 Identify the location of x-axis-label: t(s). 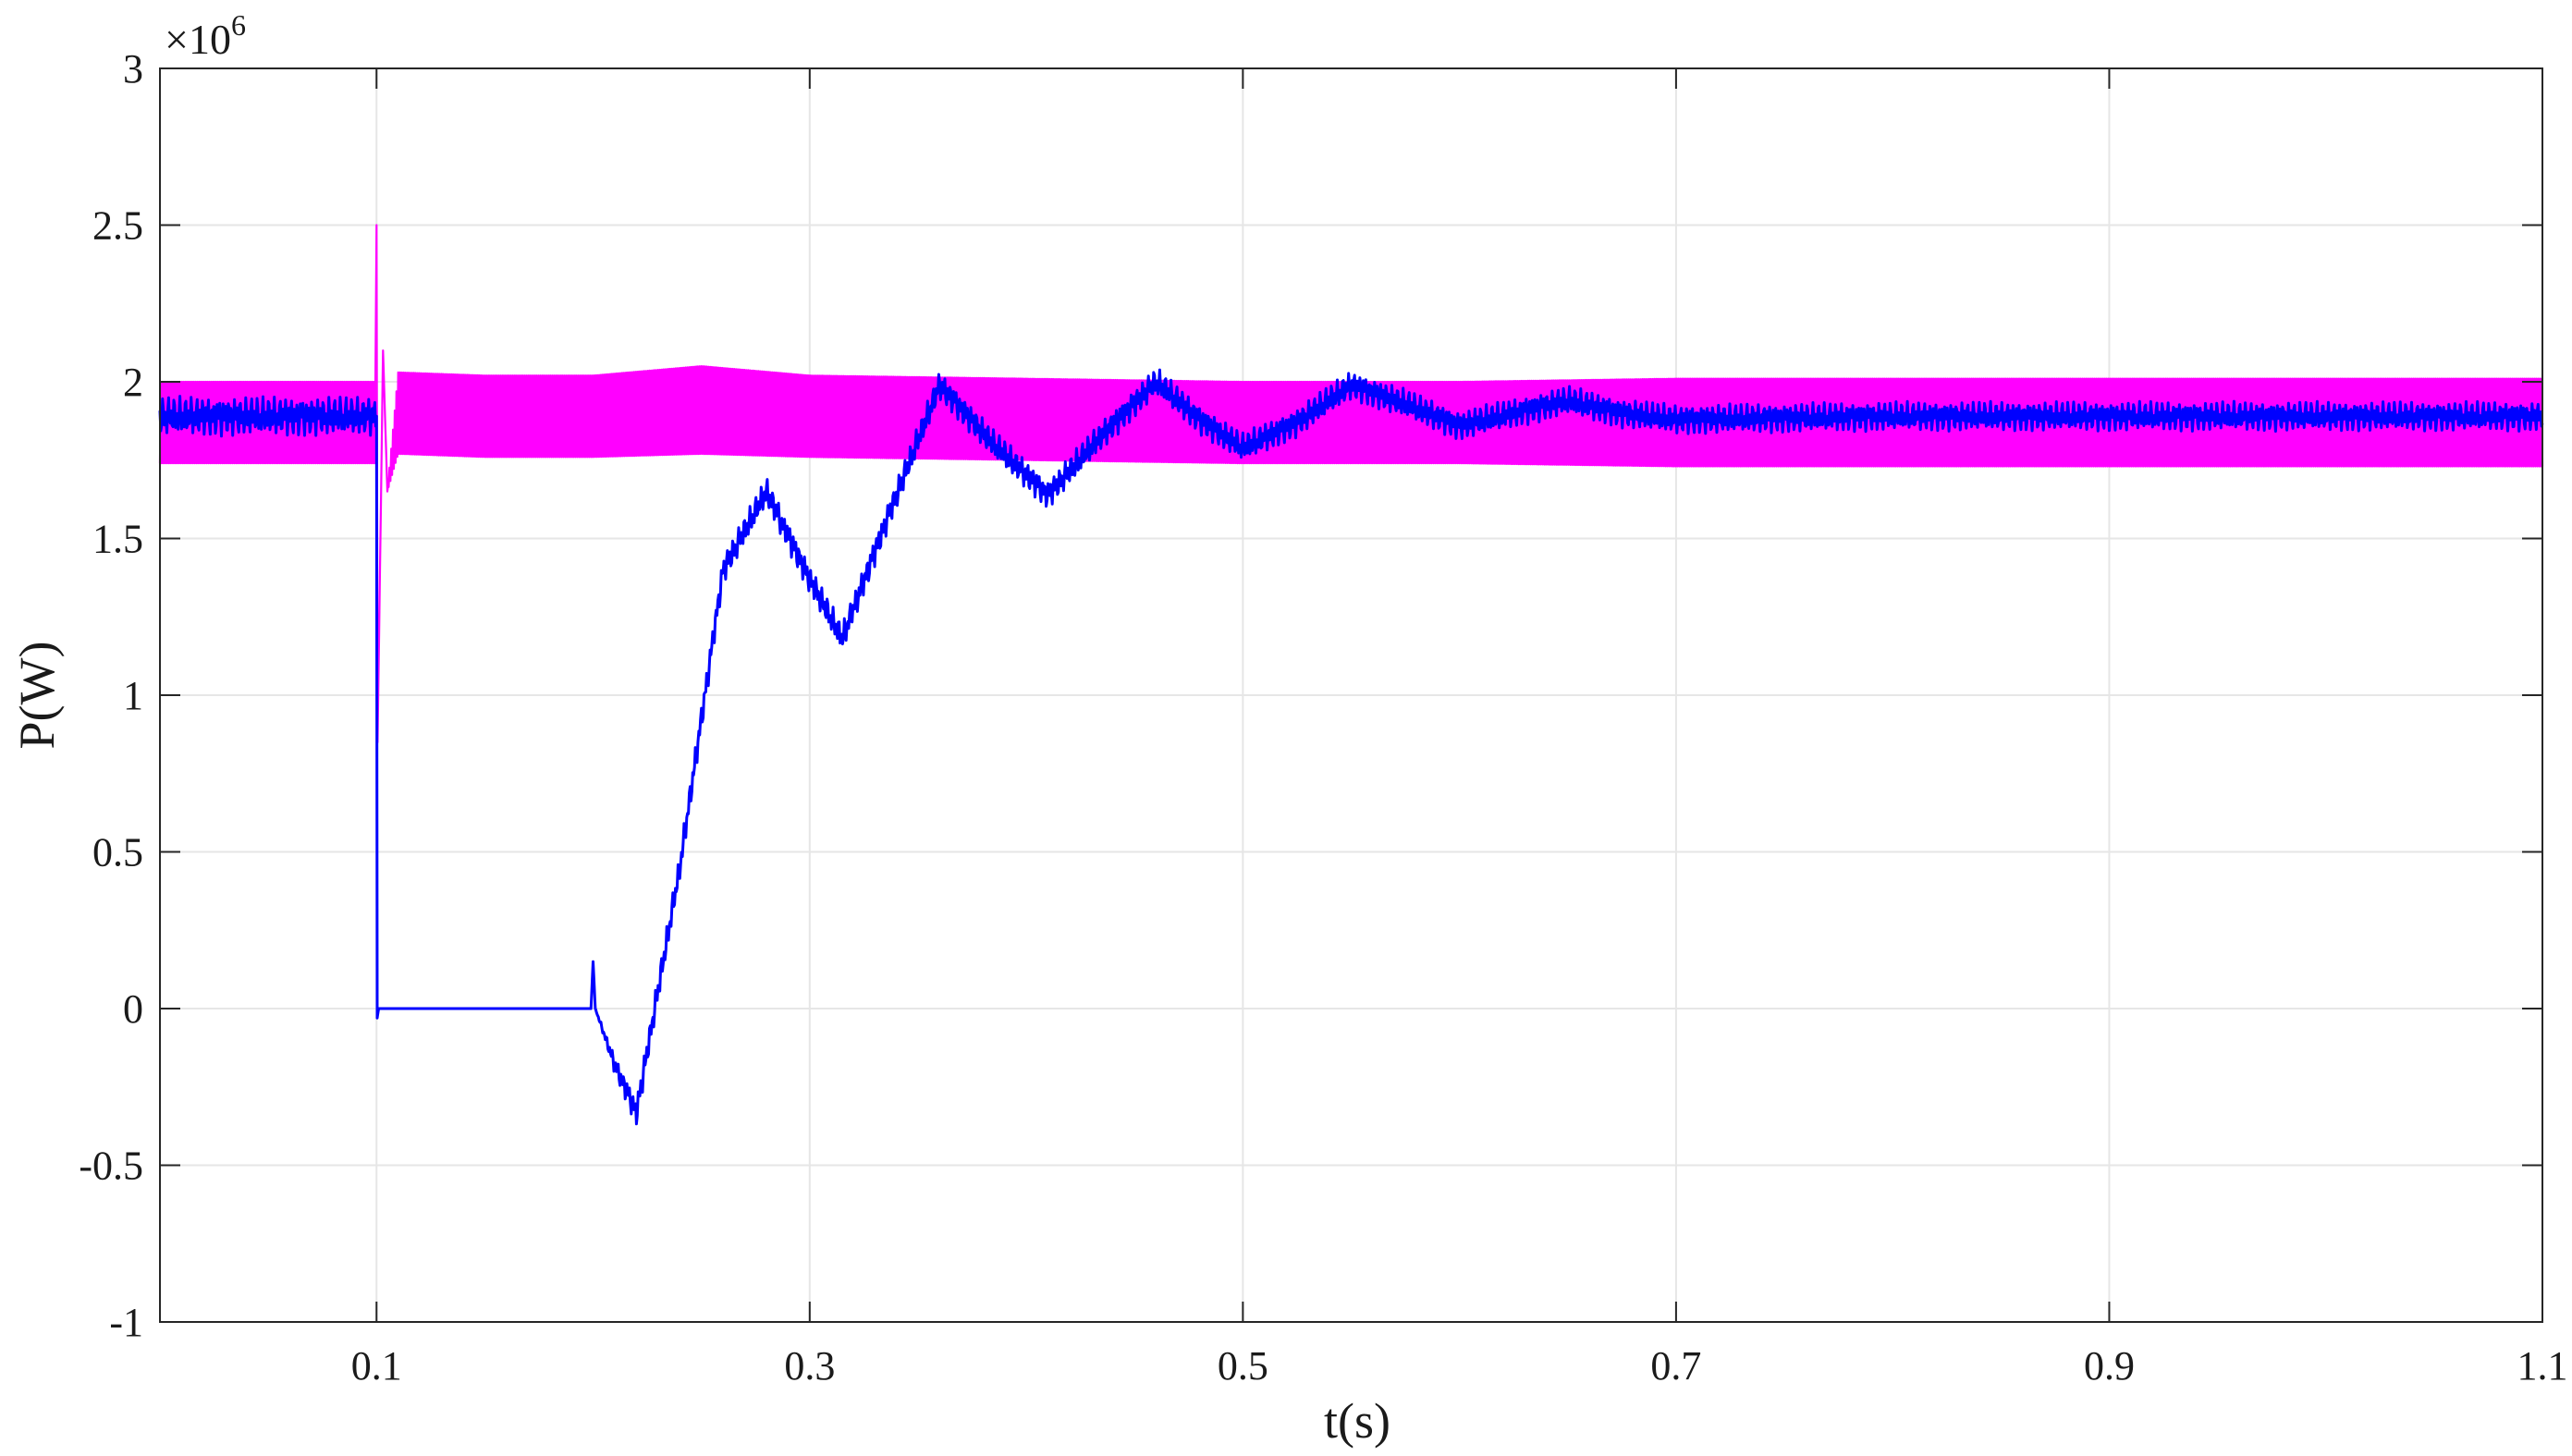
(1357, 1421).